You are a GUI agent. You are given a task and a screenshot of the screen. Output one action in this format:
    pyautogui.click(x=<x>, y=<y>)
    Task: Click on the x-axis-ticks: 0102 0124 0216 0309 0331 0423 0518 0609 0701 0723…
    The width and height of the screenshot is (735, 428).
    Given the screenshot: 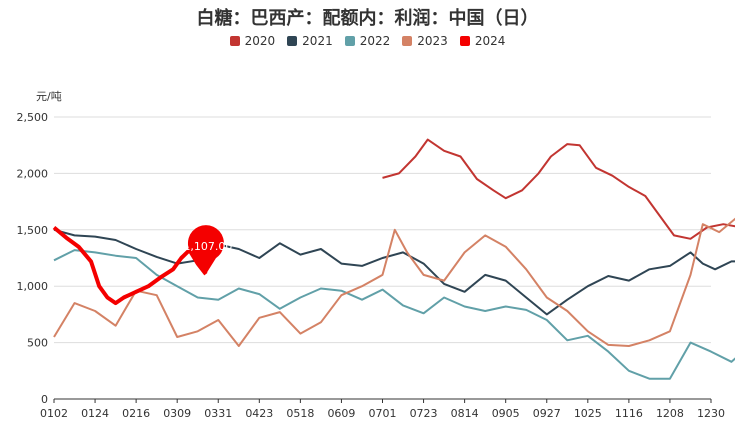 What is the action you would take?
    pyautogui.click(x=382, y=409)
    